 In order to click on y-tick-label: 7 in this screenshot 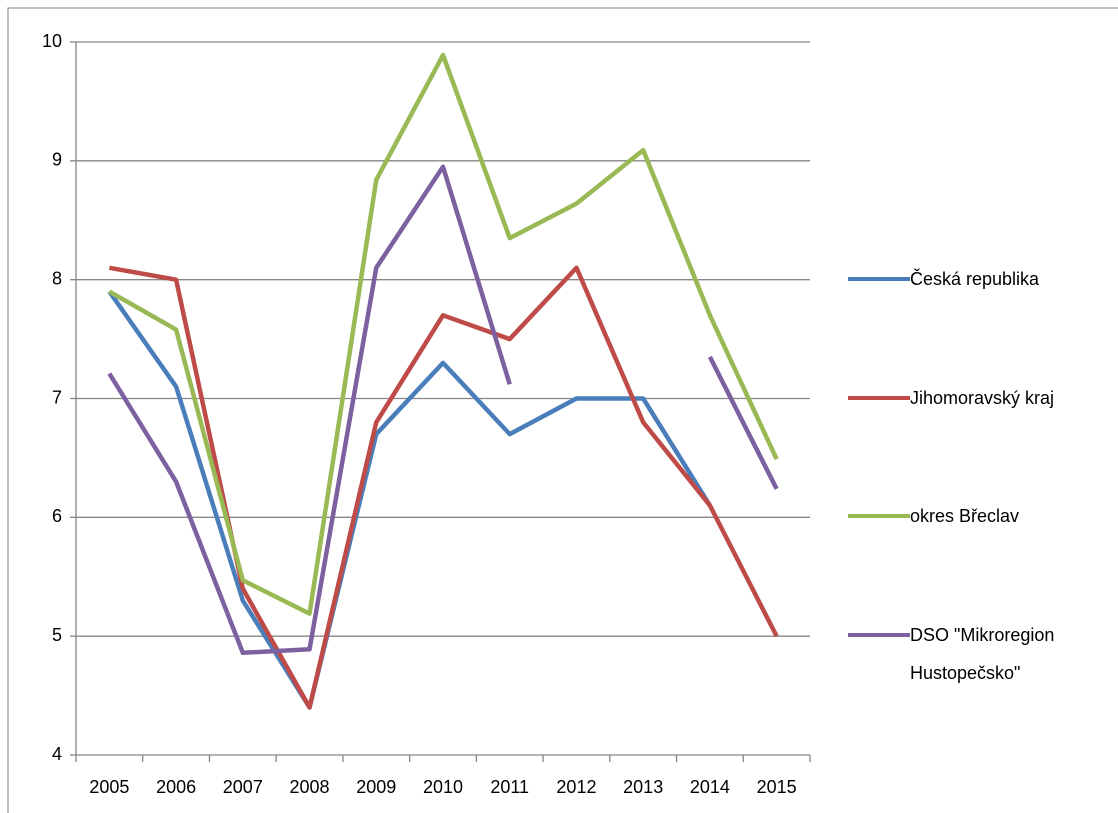, I will do `click(57, 397)`.